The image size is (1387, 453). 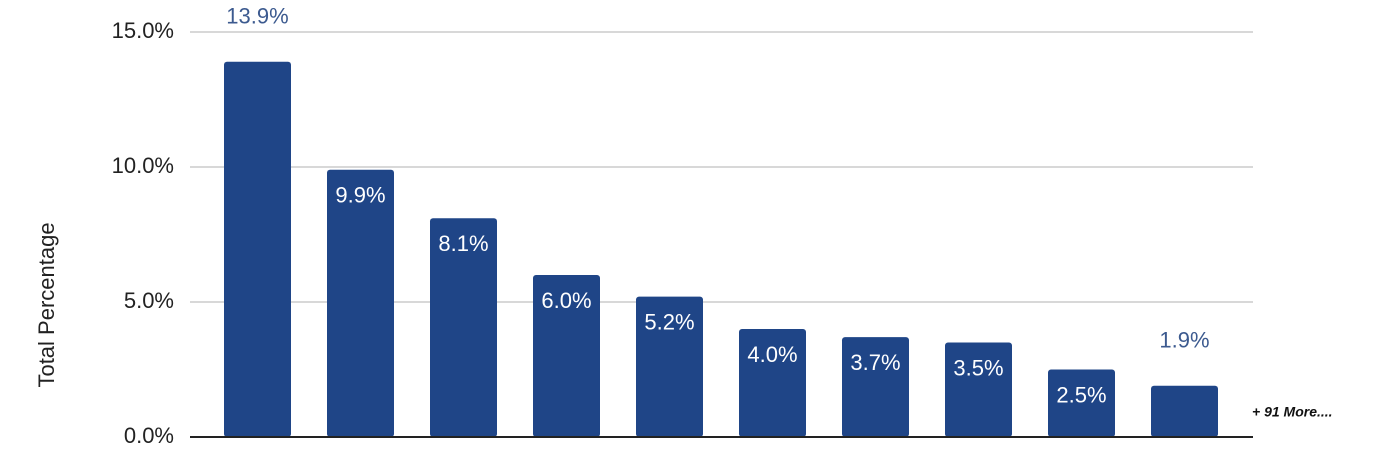 I want to click on data-label: 3.7%, so click(x=875, y=362).